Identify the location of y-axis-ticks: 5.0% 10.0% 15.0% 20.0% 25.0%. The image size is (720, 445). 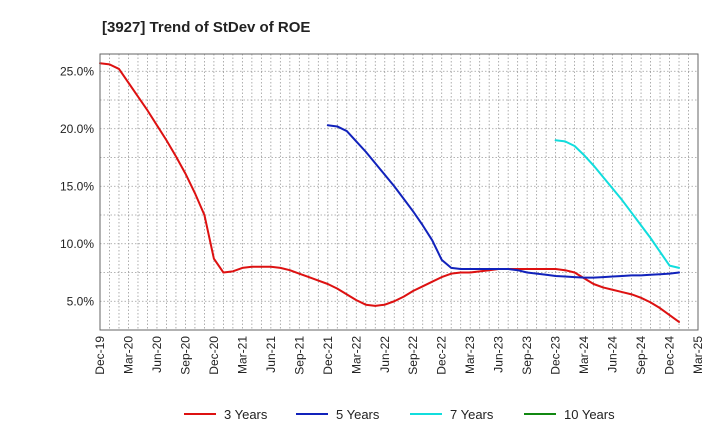
(77, 186).